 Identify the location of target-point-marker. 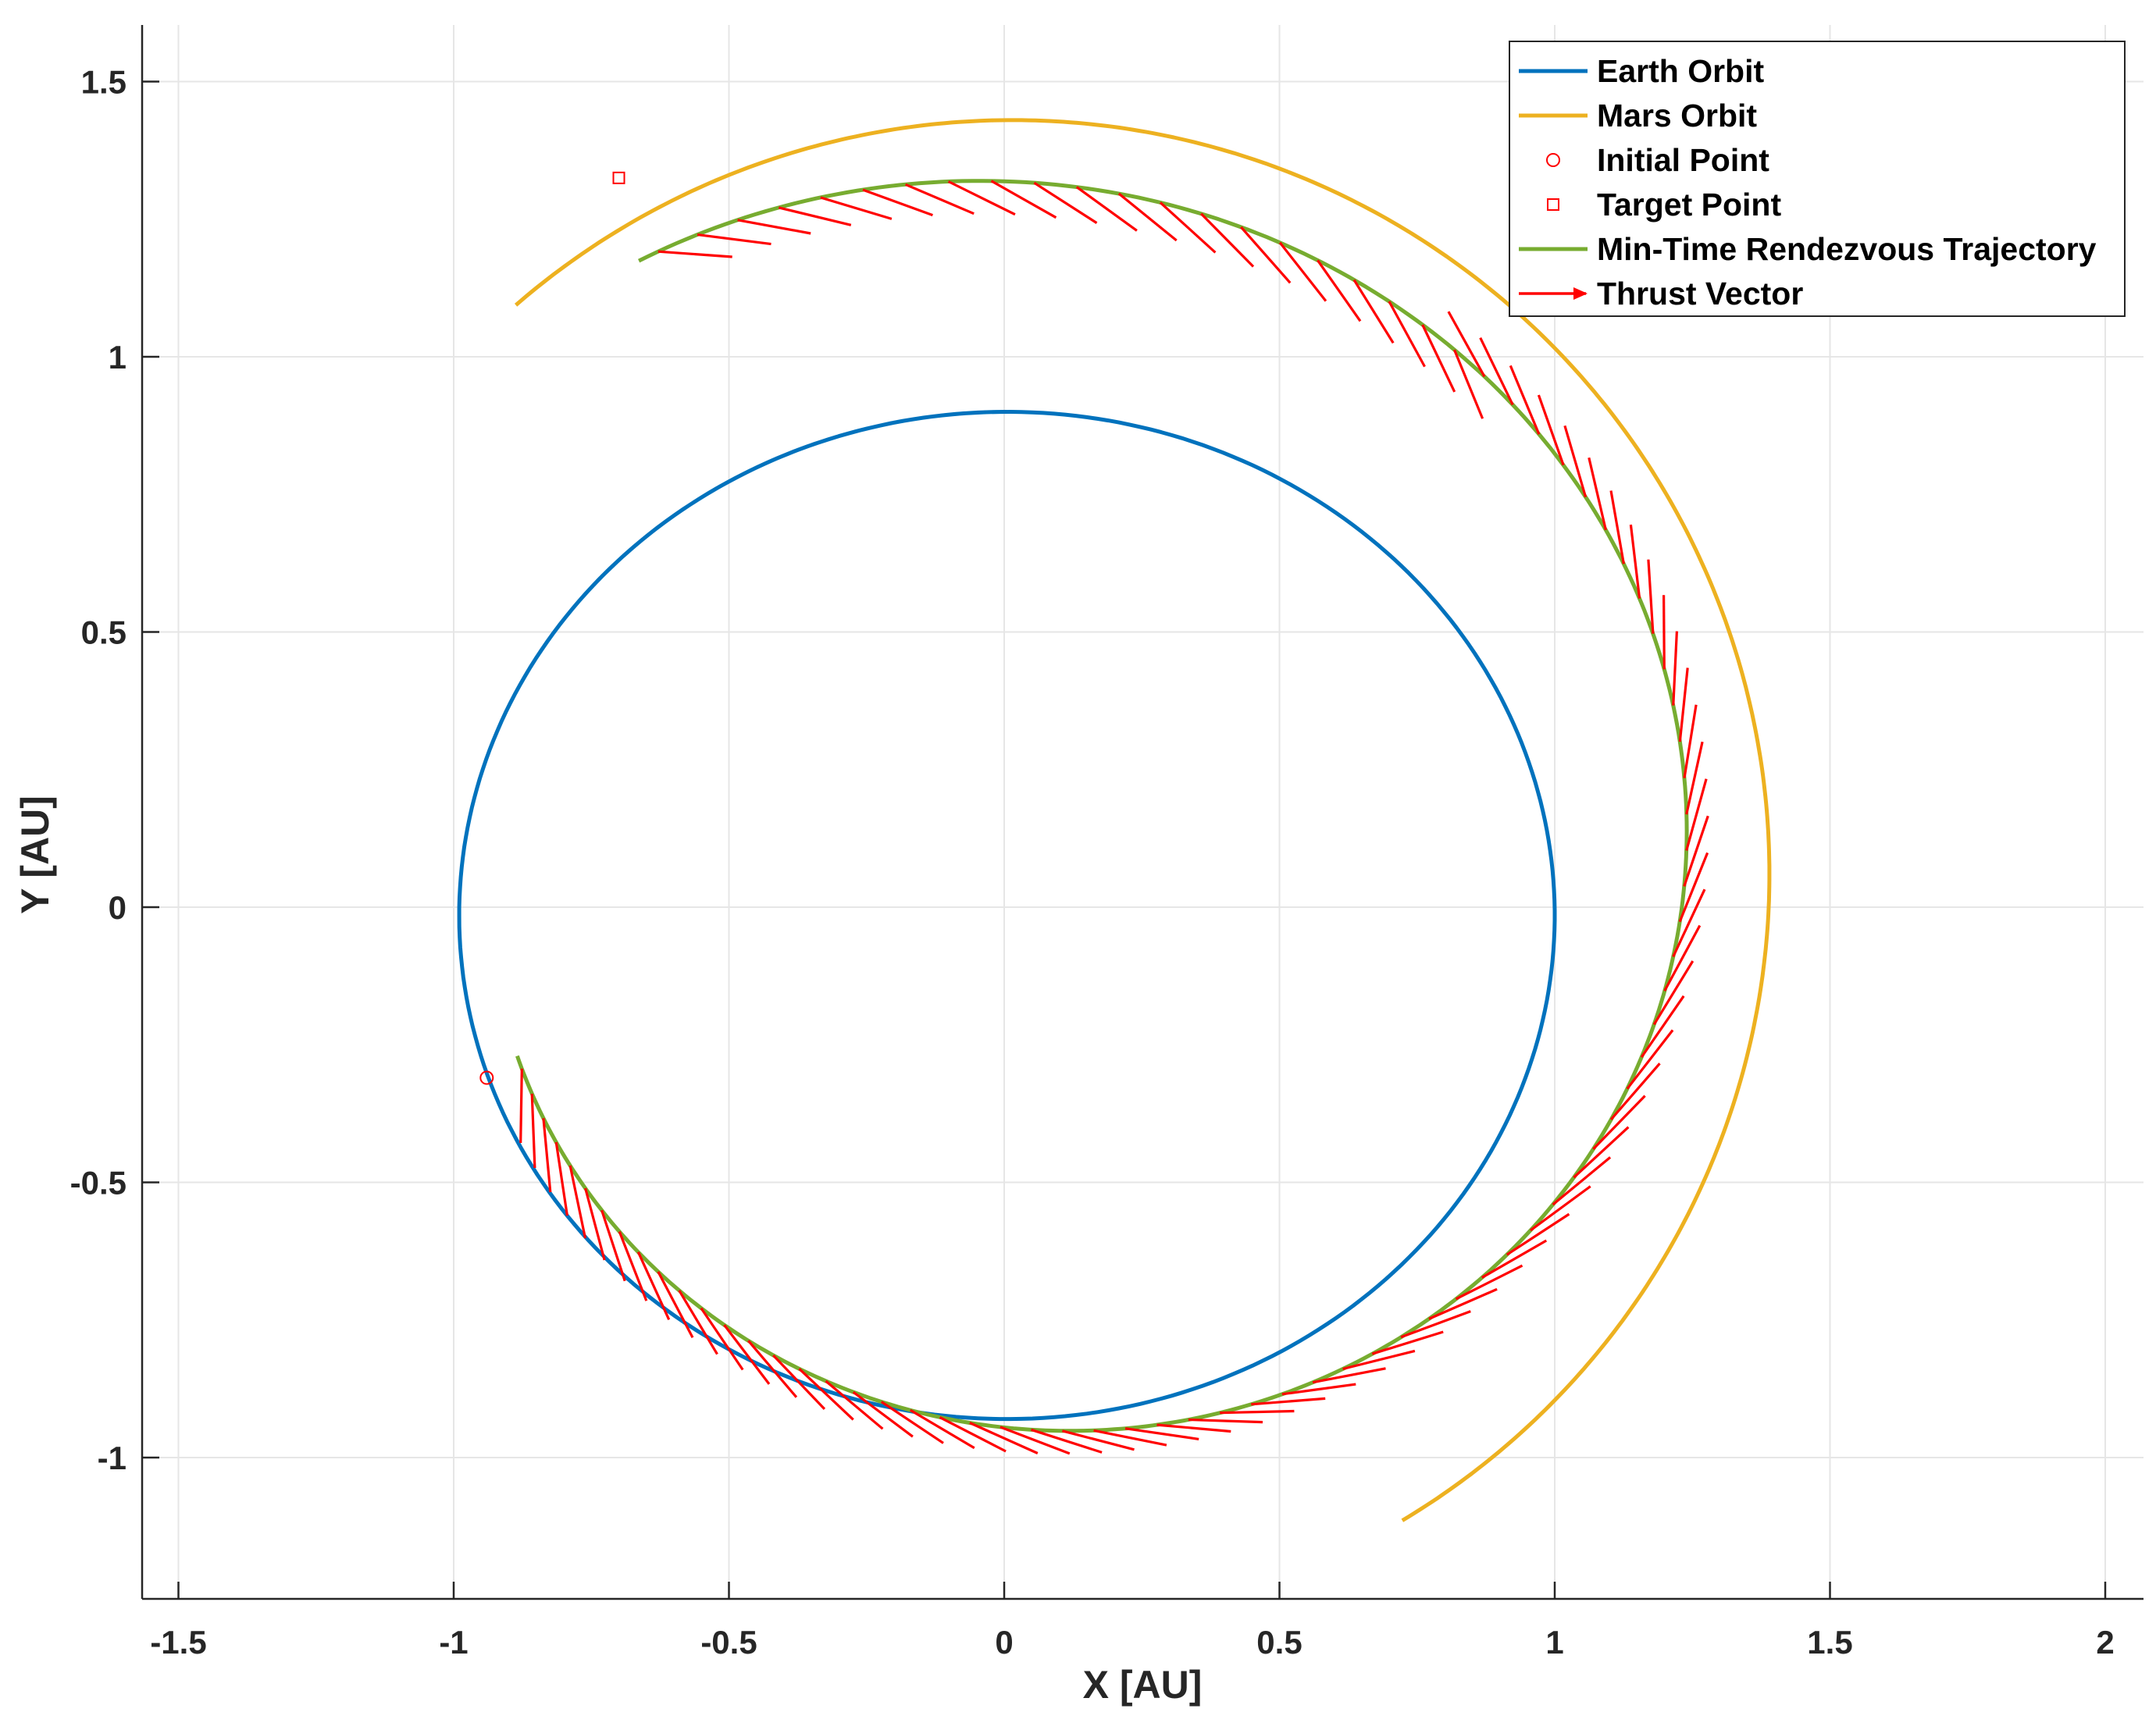
(618, 177).